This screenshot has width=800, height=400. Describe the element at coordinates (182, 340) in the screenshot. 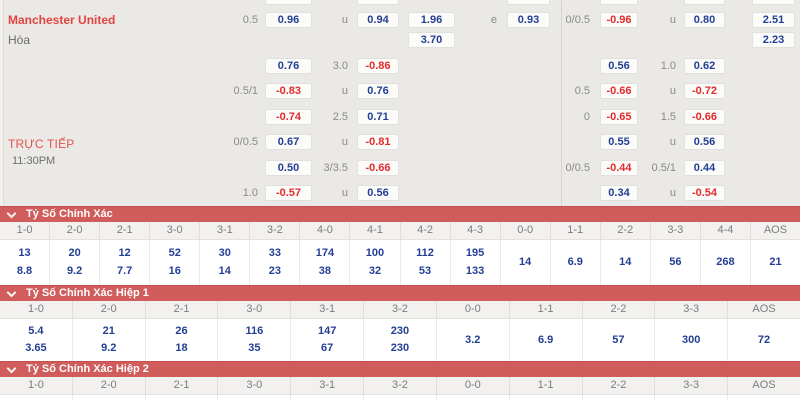

I see `score-odds-cell: 26 18` at that location.